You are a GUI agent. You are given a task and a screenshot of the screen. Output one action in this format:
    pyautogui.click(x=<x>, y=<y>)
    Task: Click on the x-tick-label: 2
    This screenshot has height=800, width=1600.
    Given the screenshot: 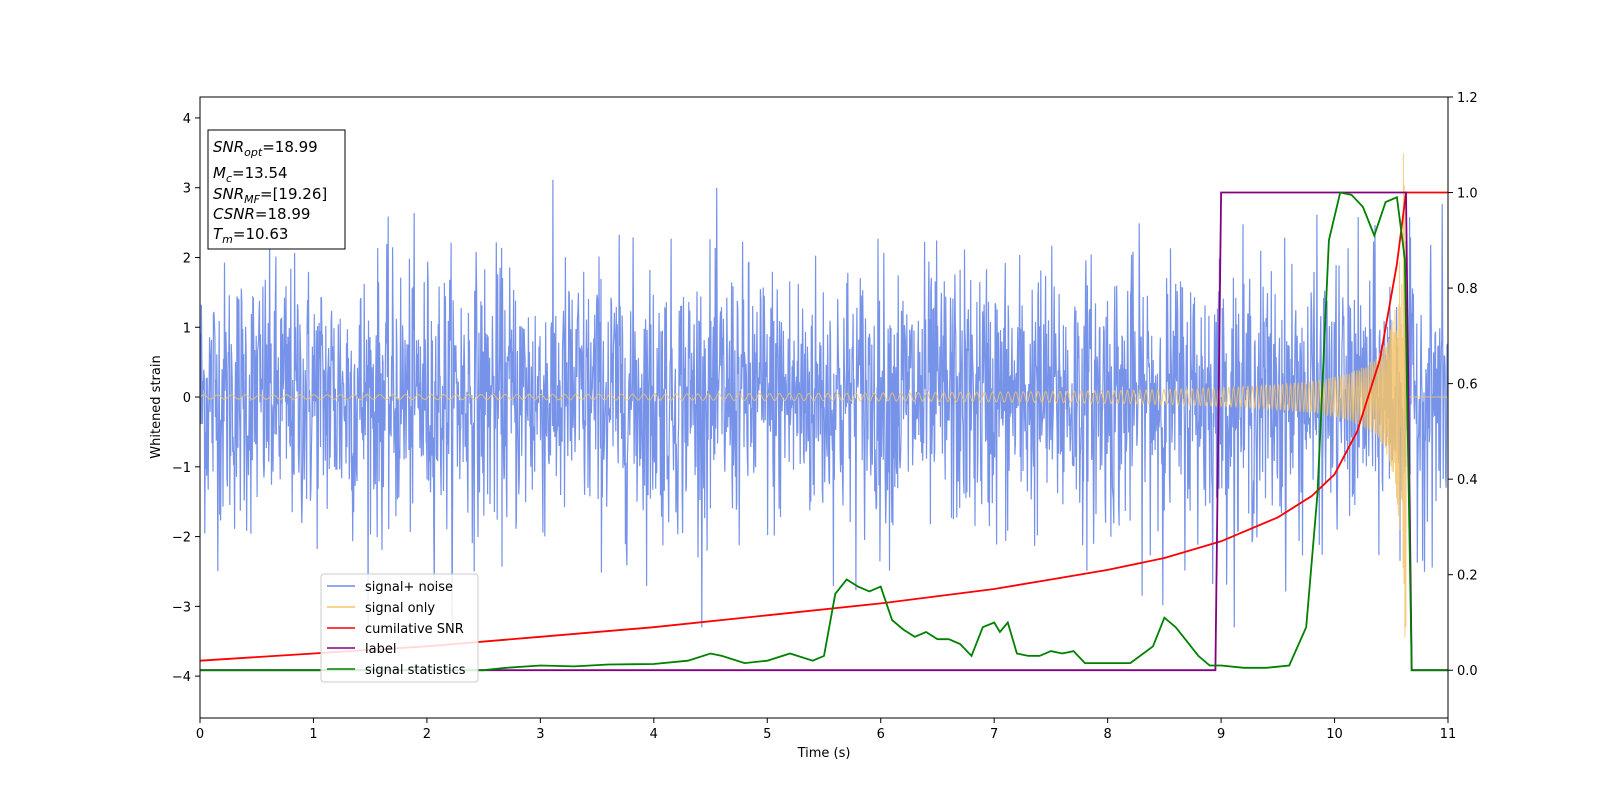 What is the action you would take?
    pyautogui.click(x=427, y=734)
    